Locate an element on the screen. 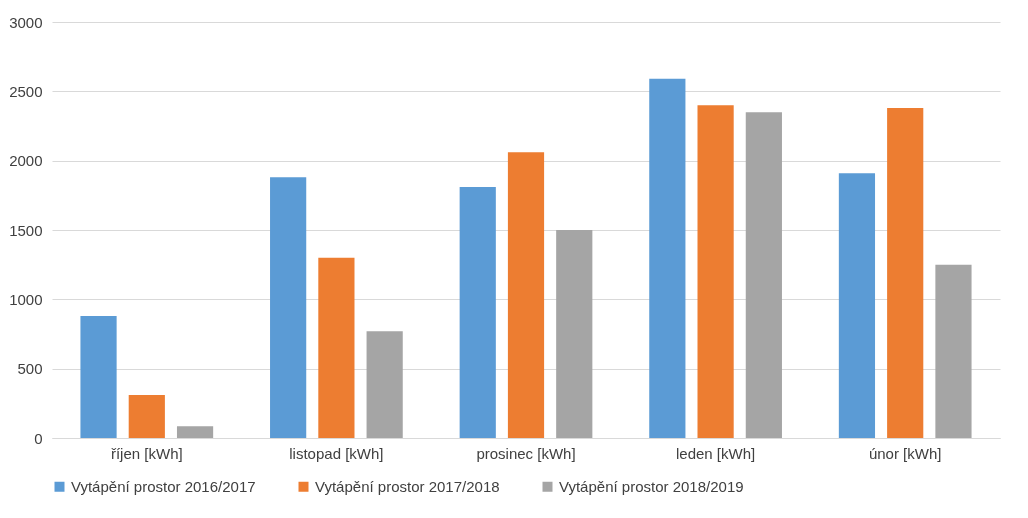 This screenshot has width=1028, height=518. y-tick-label: 2000 is located at coordinates (26, 161).